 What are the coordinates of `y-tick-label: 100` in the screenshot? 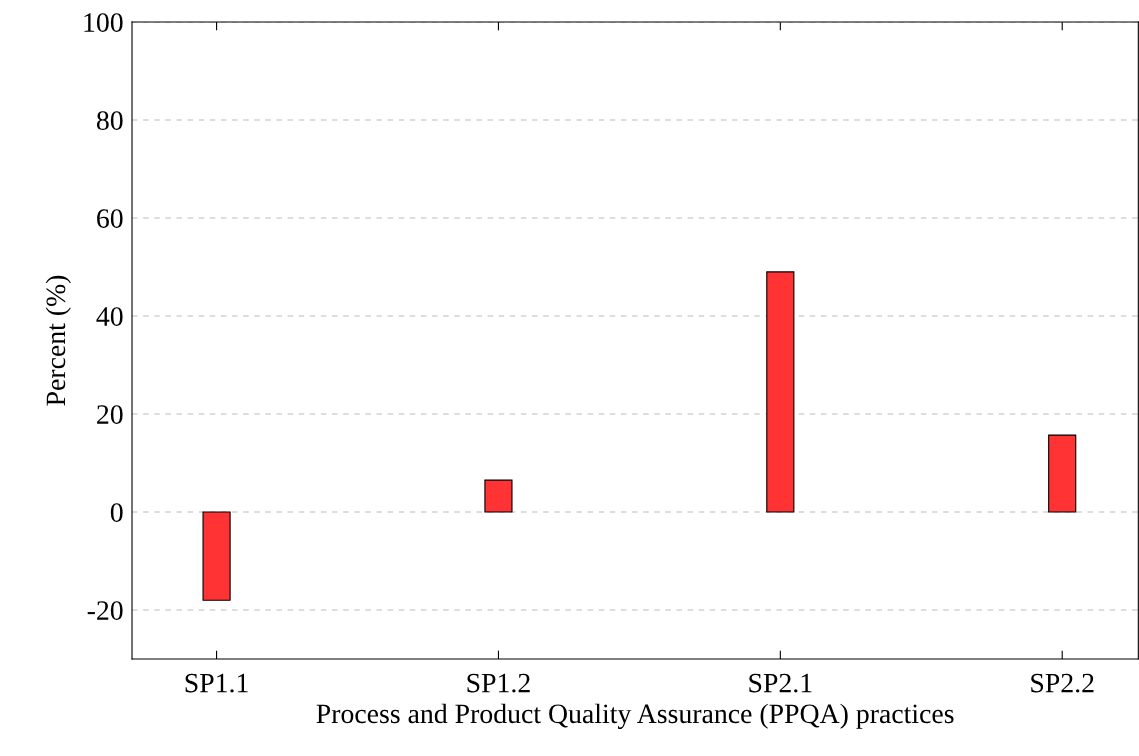 It's located at (103, 22).